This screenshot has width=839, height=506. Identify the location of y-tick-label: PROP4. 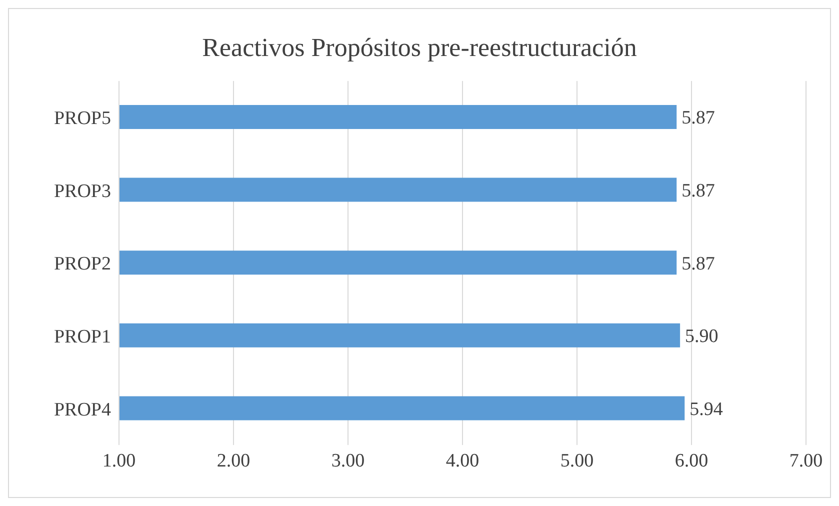
(83, 409).